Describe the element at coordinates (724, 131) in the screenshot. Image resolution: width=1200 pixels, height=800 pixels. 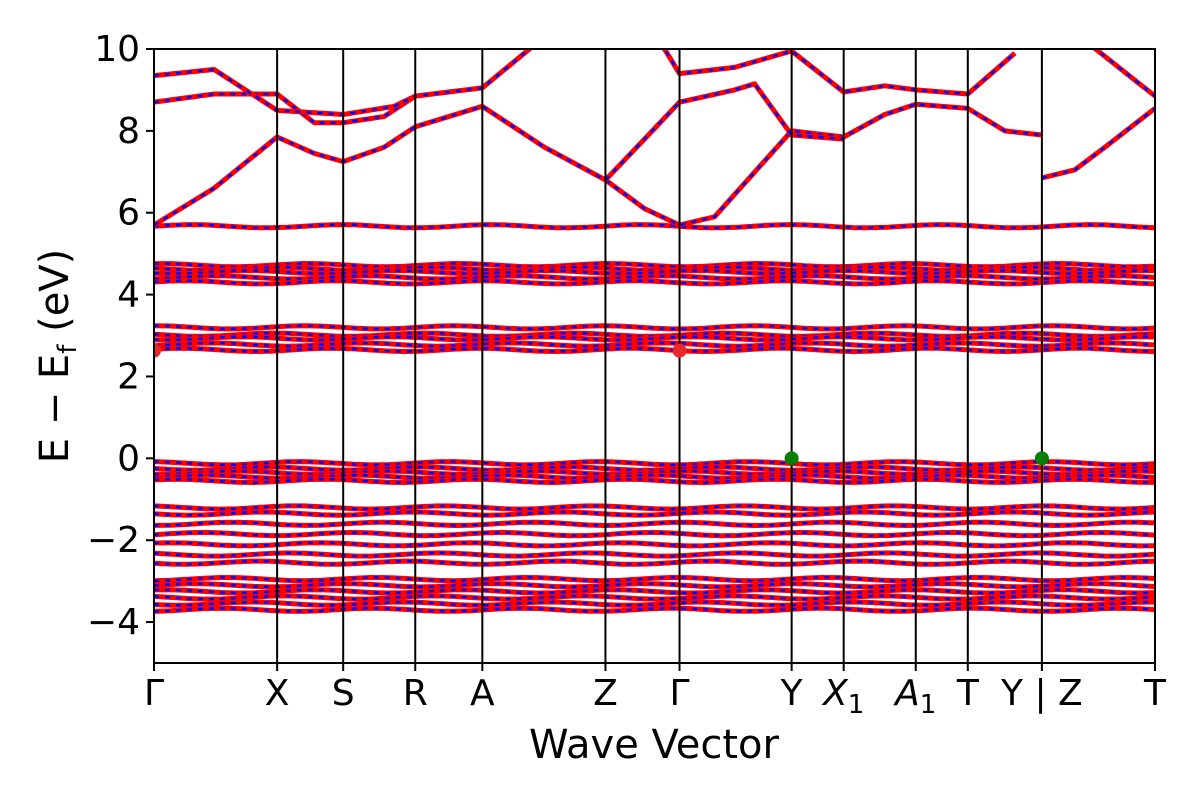
I see `band-c4-dash` at that location.